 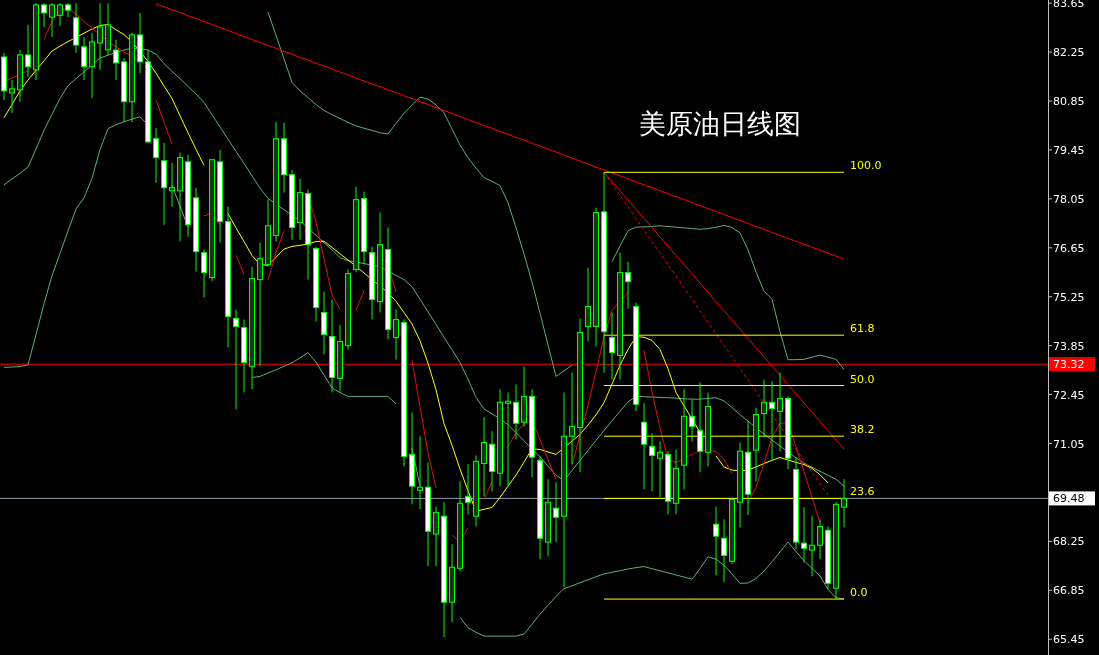 I want to click on series-label: 0.0, so click(x=859, y=593).